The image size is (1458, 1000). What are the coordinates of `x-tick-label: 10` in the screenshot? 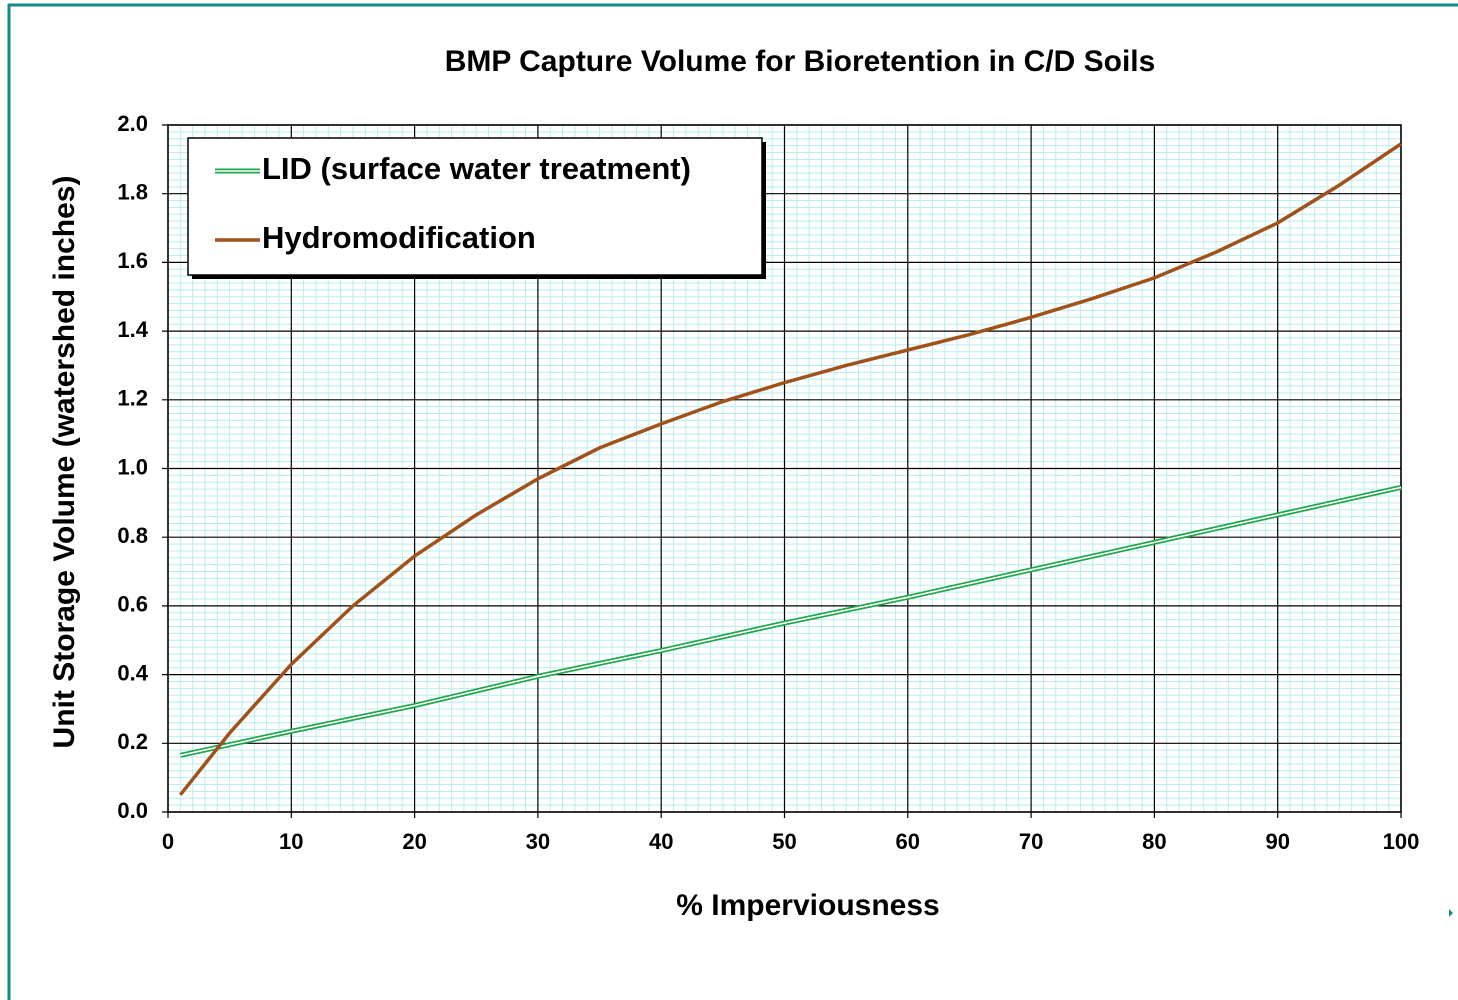 It's located at (291, 841).